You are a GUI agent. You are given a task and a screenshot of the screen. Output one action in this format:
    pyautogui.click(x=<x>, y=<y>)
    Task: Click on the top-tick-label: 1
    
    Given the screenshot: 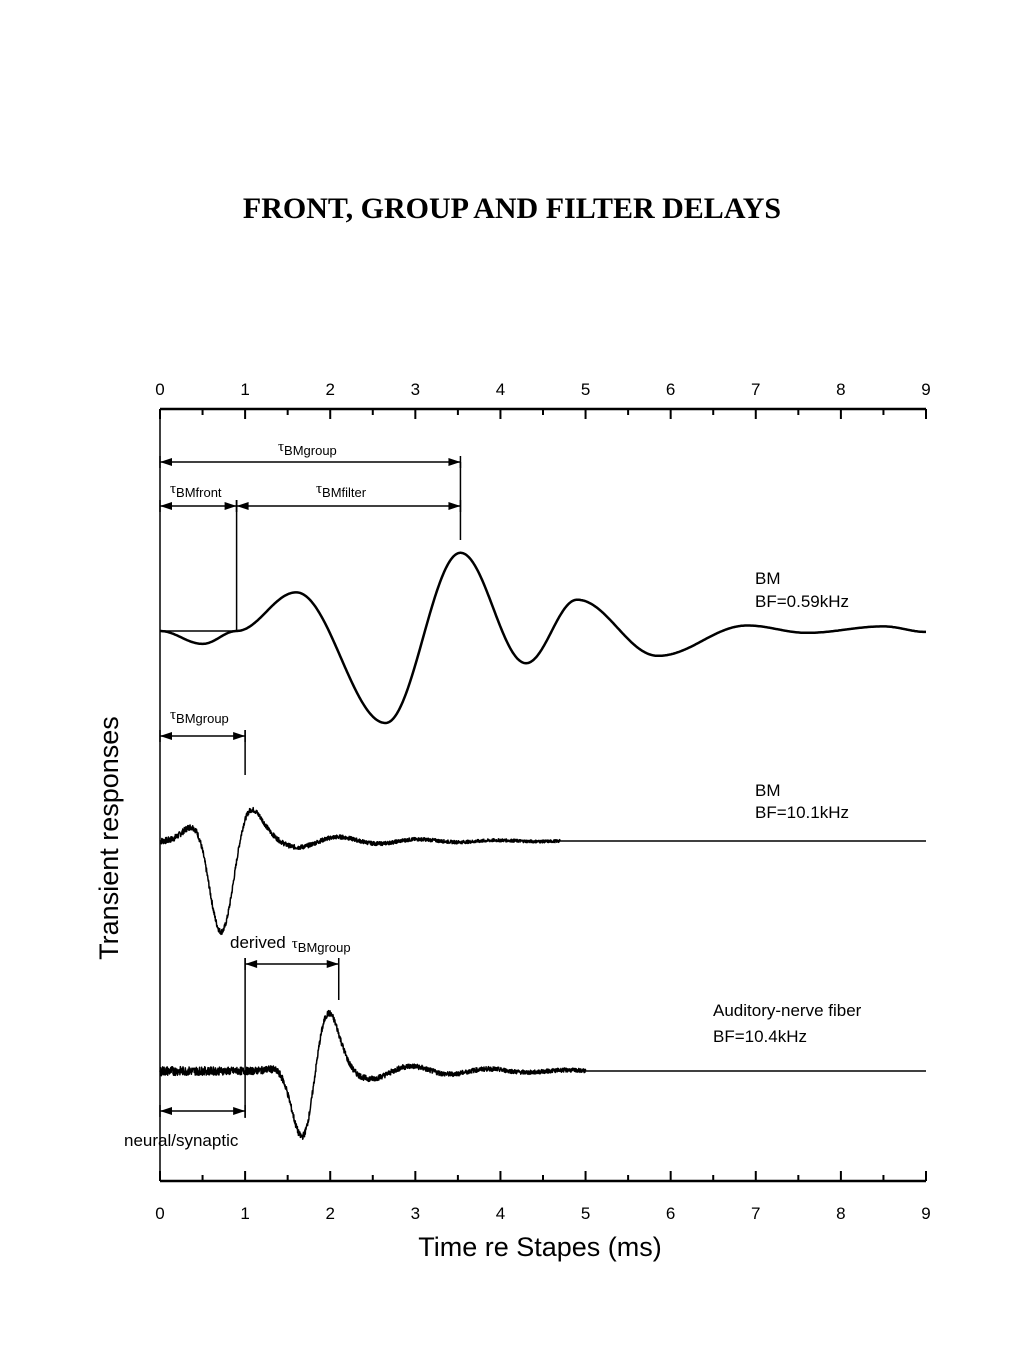 What is the action you would take?
    pyautogui.click(x=244, y=389)
    